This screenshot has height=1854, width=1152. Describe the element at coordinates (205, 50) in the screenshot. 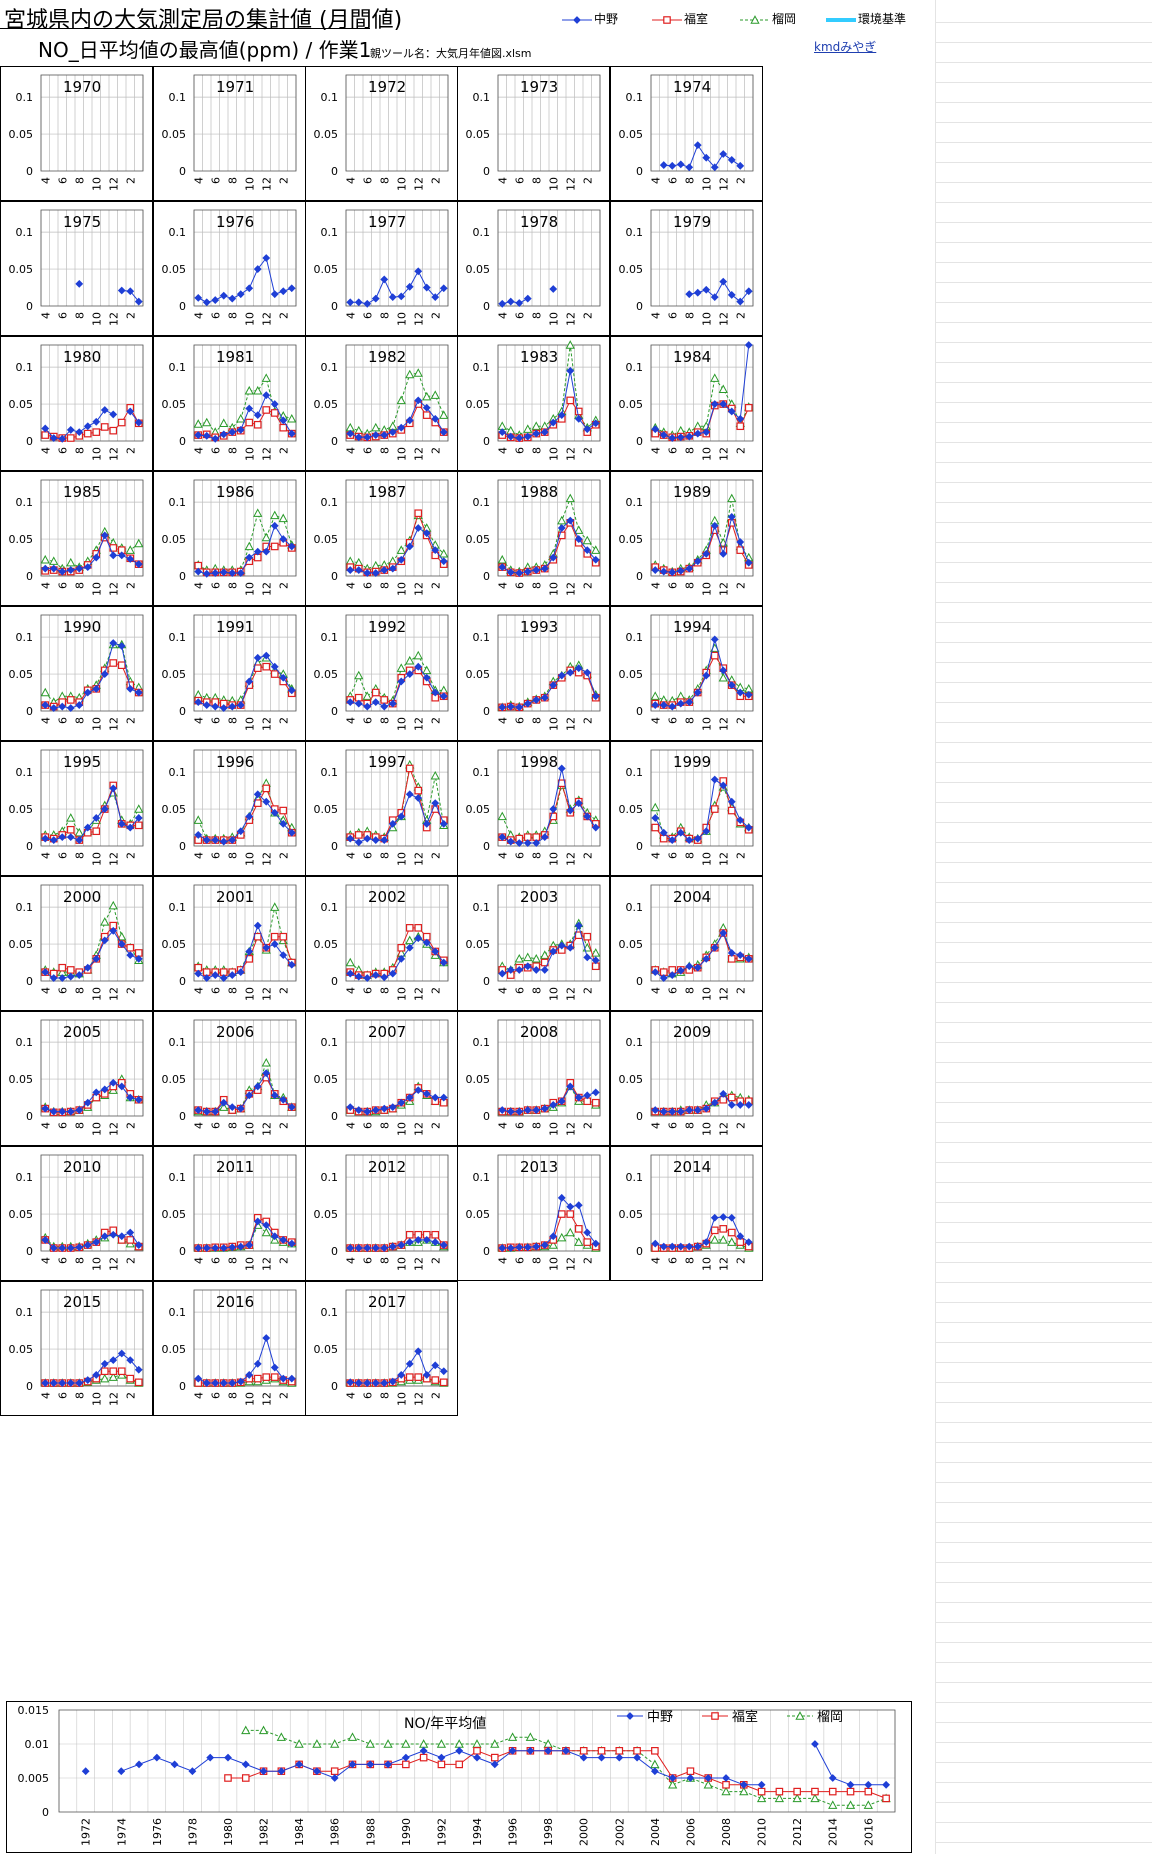

I see `page-subtitle: NO_日平均値の最高値(ppm) / 作業1` at that location.